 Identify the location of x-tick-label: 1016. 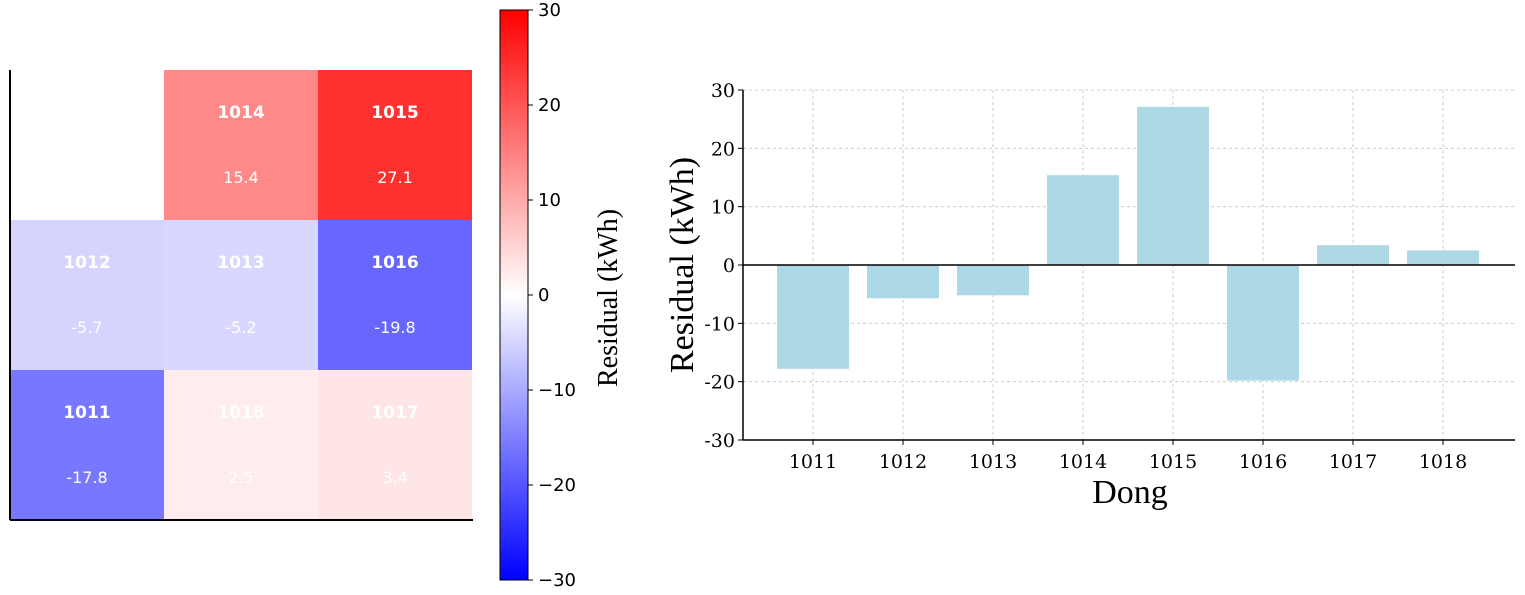
(1263, 462).